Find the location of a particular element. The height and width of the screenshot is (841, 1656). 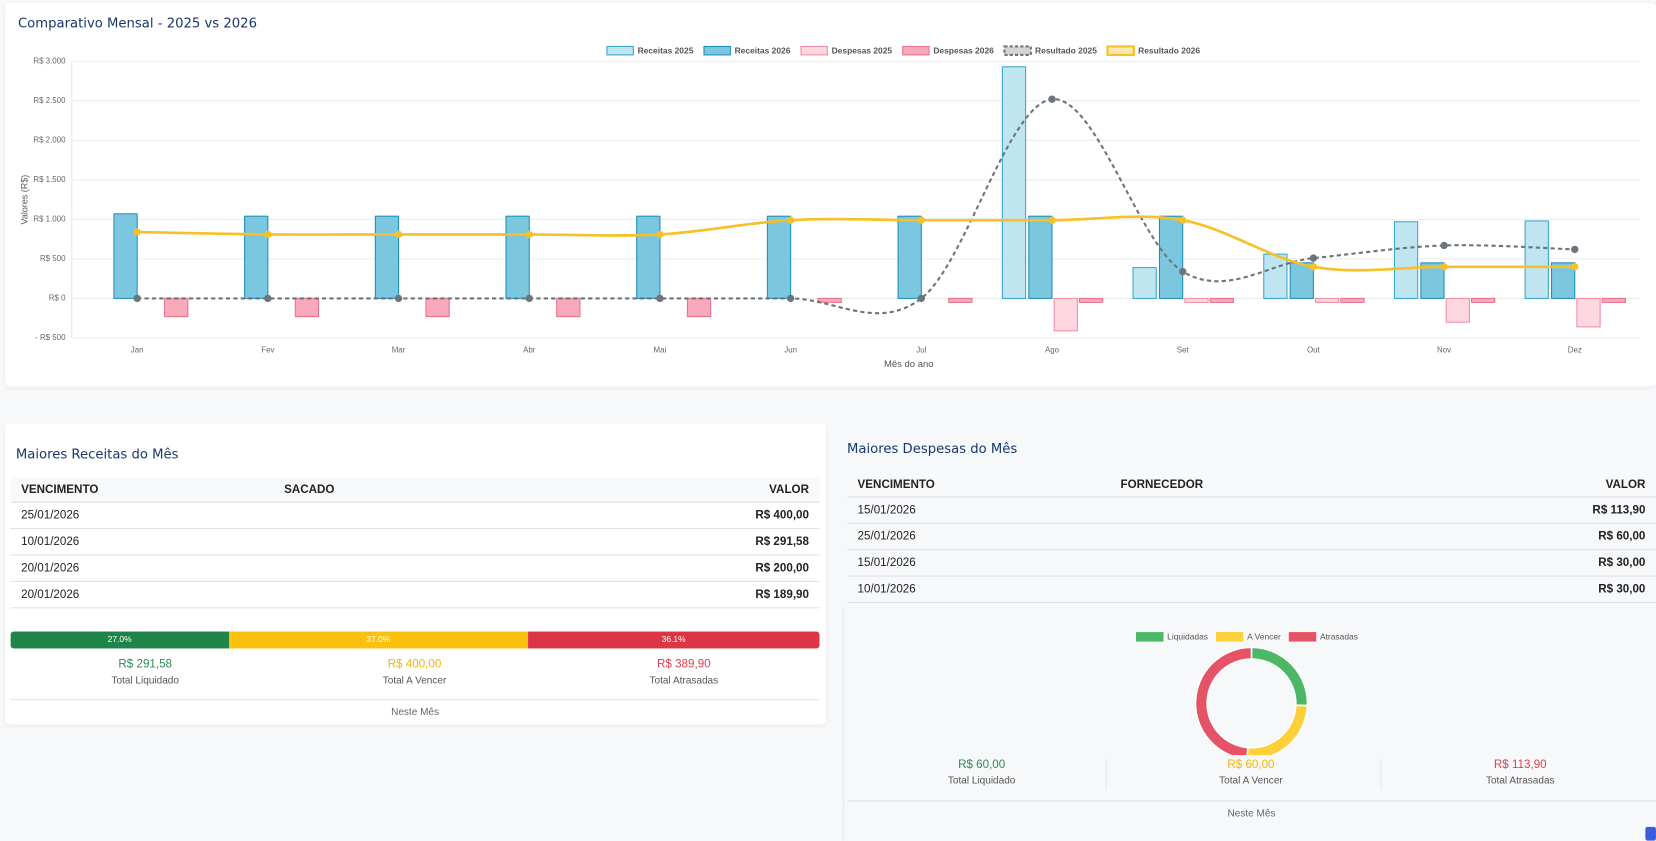

legend-label: Receitas 2025 is located at coordinates (666, 50).